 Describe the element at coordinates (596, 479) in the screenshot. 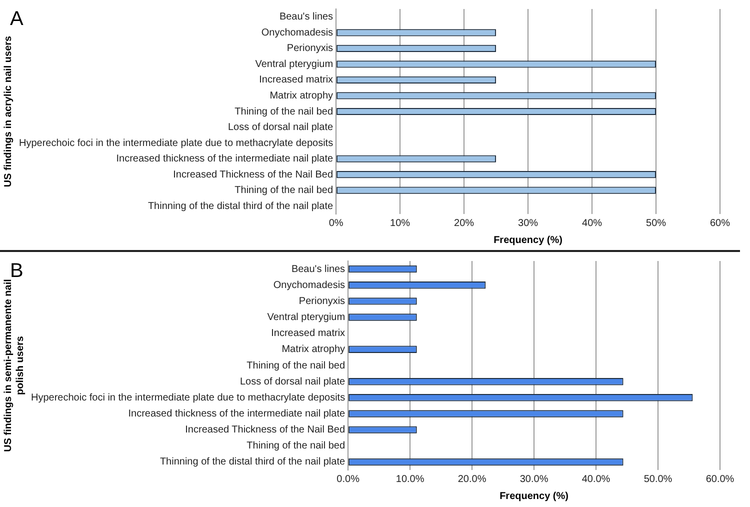

I see `x-tick-label: 40.0%` at that location.